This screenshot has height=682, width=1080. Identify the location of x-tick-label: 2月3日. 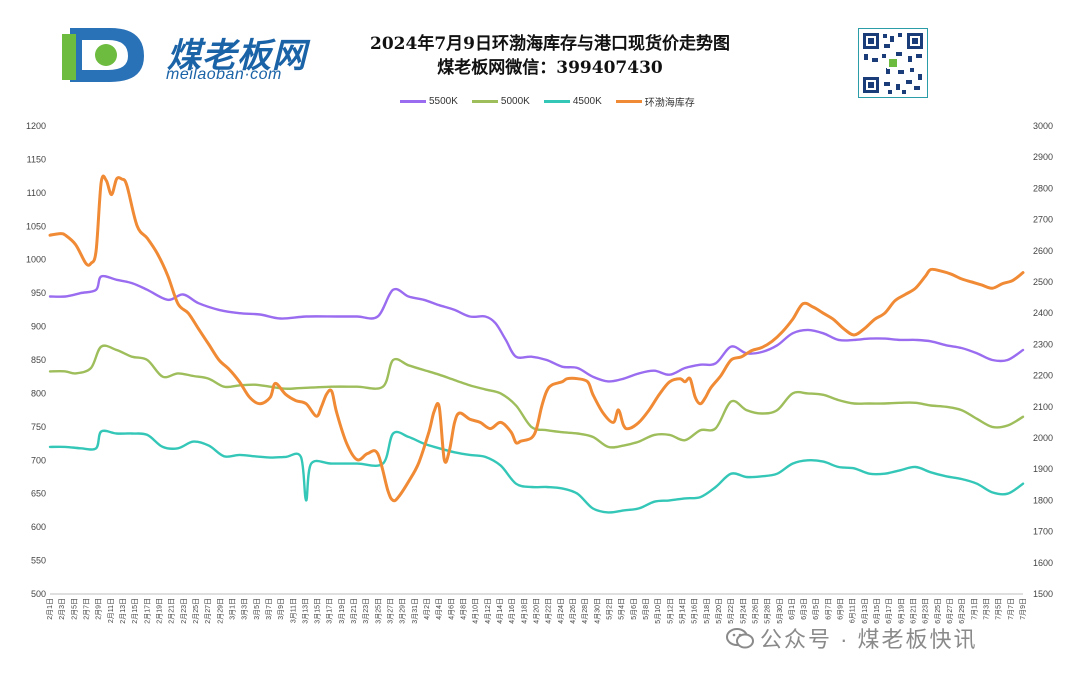
(62, 609).